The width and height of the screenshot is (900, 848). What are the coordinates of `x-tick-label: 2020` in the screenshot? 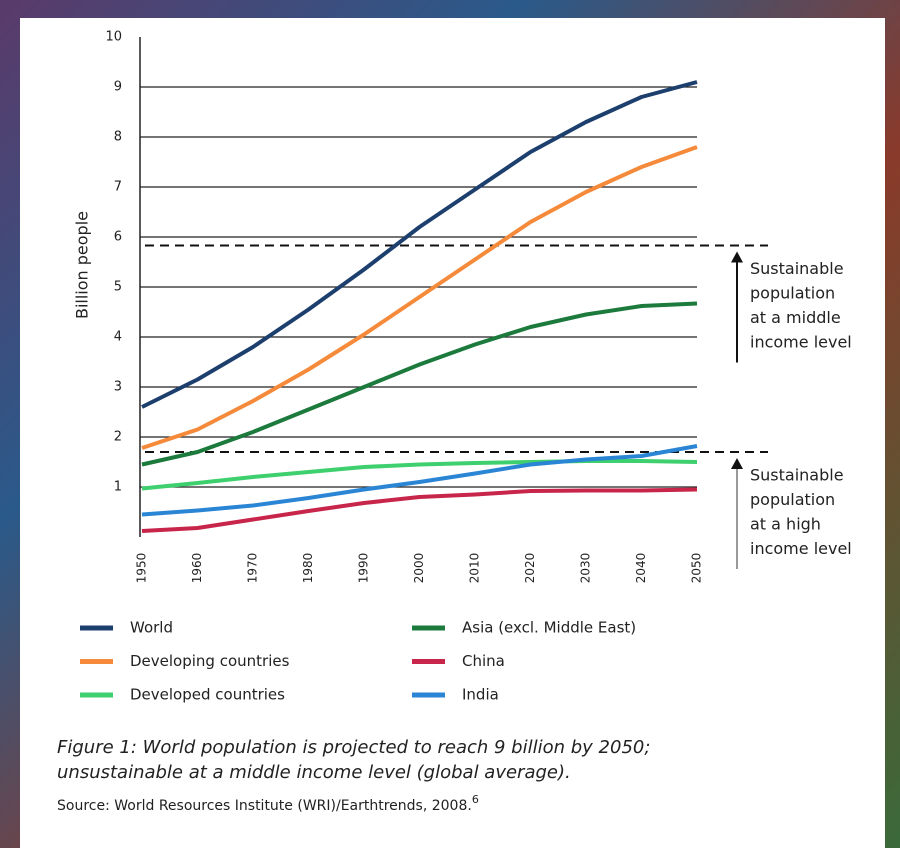 It's located at (530, 568).